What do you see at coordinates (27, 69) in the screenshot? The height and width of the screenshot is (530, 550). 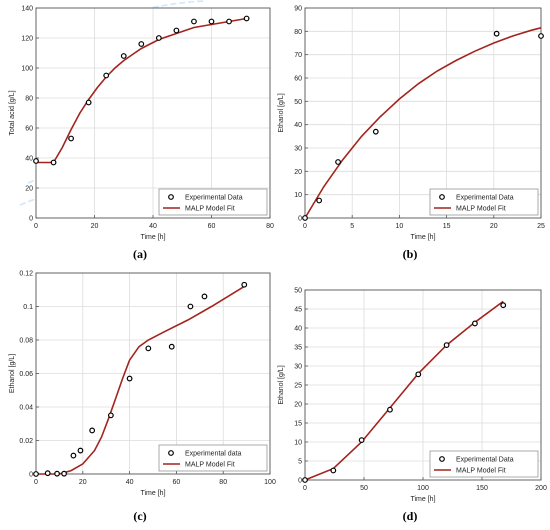 I see `y-tick-label: 100` at bounding box center [27, 69].